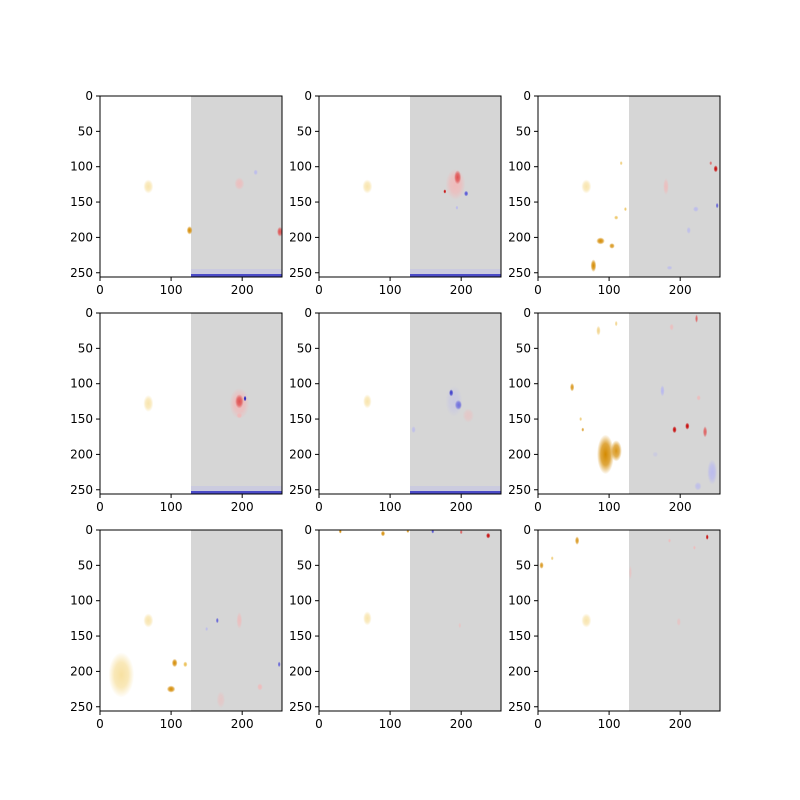 The image size is (800, 800). Describe the element at coordinates (583, 403) in the screenshot. I see `left-half-background` at that location.